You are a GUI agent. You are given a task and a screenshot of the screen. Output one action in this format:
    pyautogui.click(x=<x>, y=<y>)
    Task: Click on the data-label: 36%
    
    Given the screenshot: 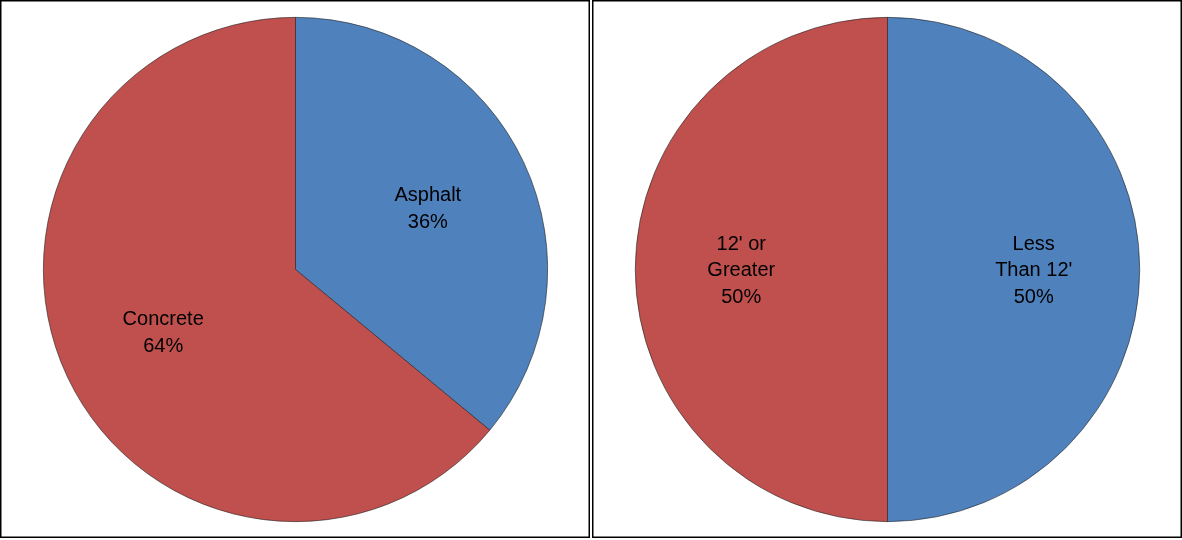 What is the action you would take?
    pyautogui.click(x=428, y=220)
    